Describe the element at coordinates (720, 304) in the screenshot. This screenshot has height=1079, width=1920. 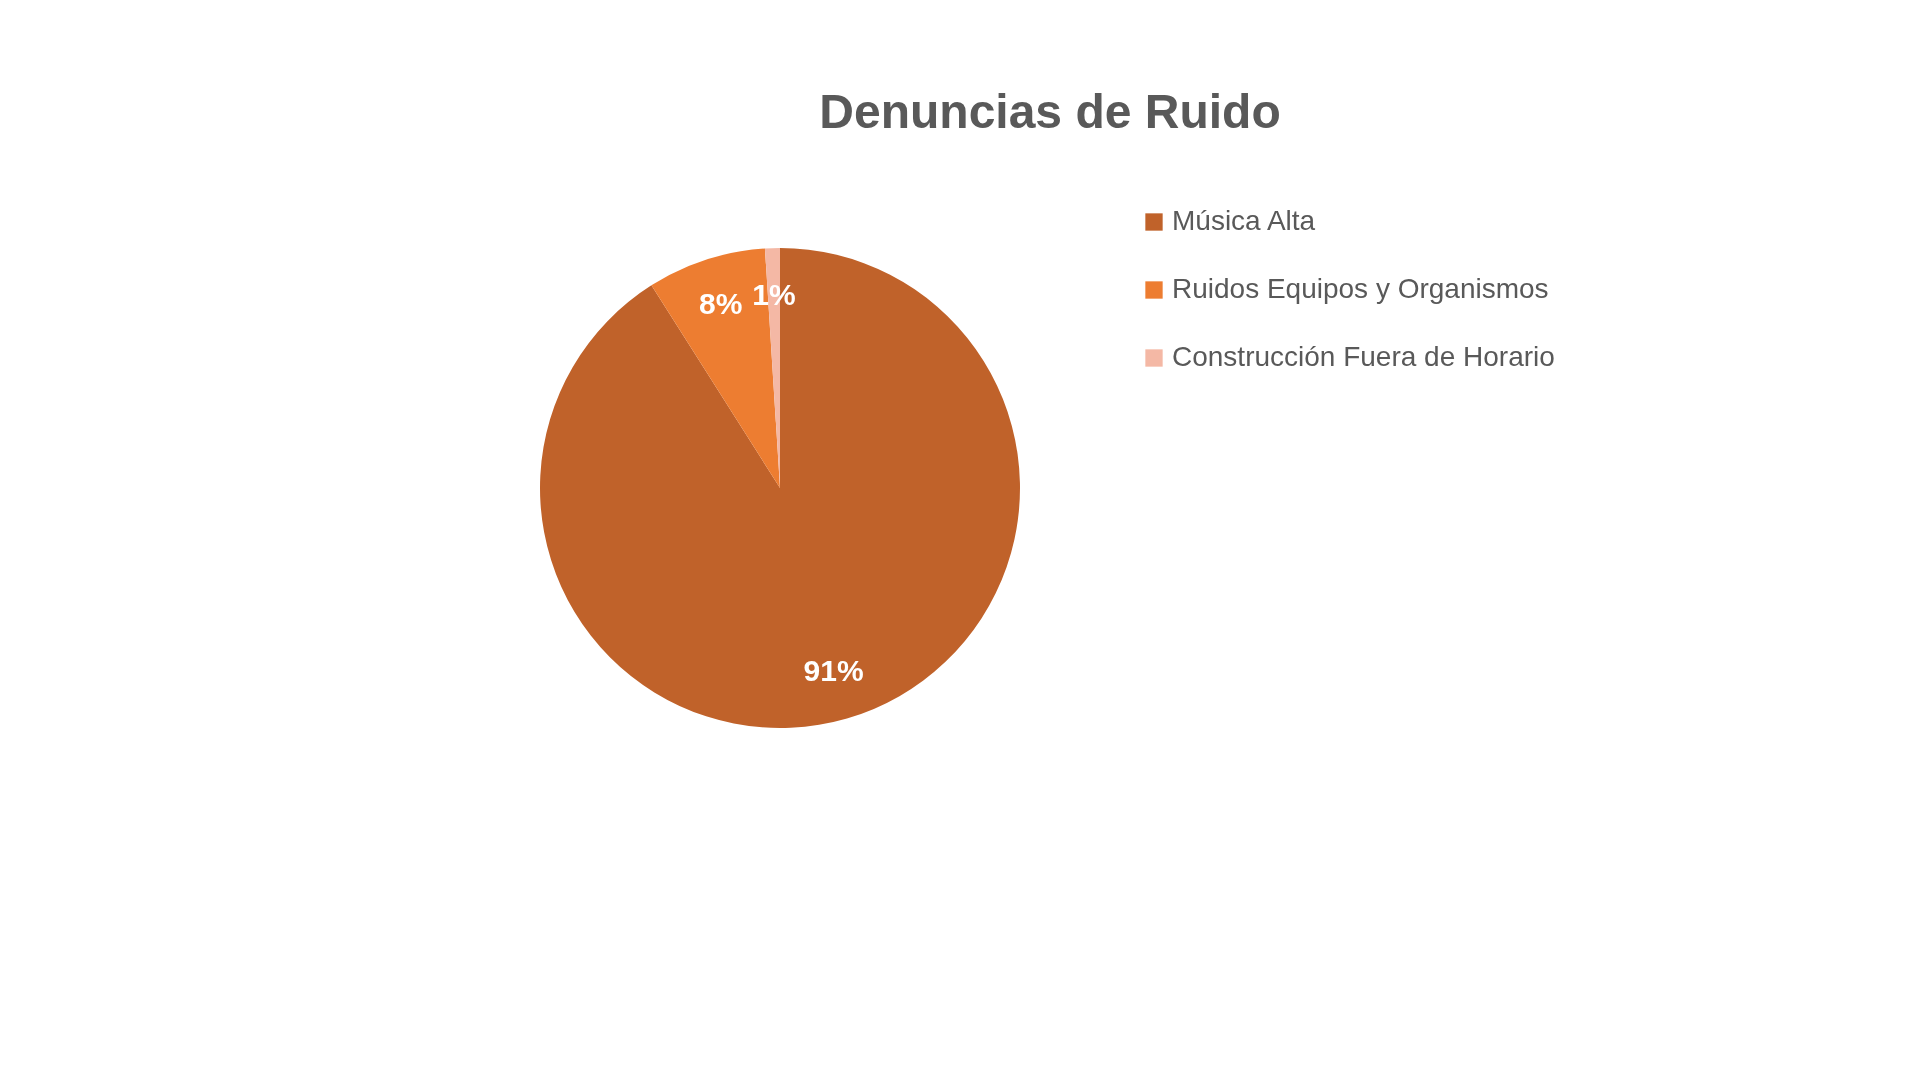
I see `data-label: 8%` at that location.